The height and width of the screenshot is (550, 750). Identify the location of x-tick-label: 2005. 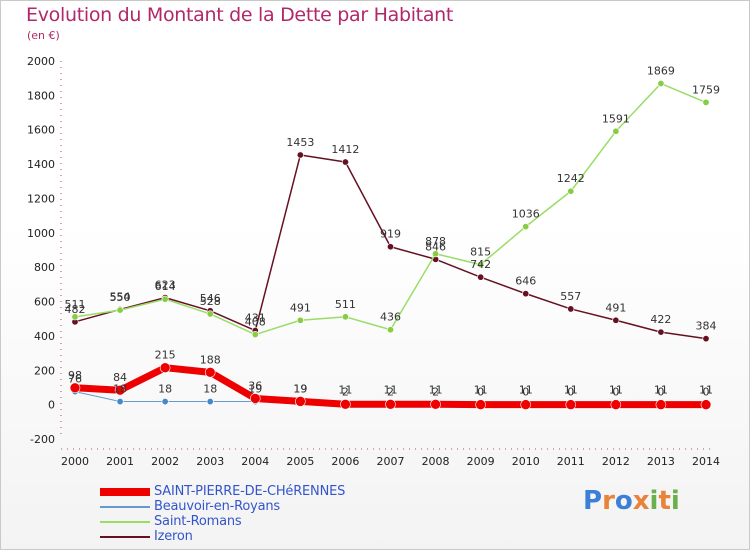
(300, 461).